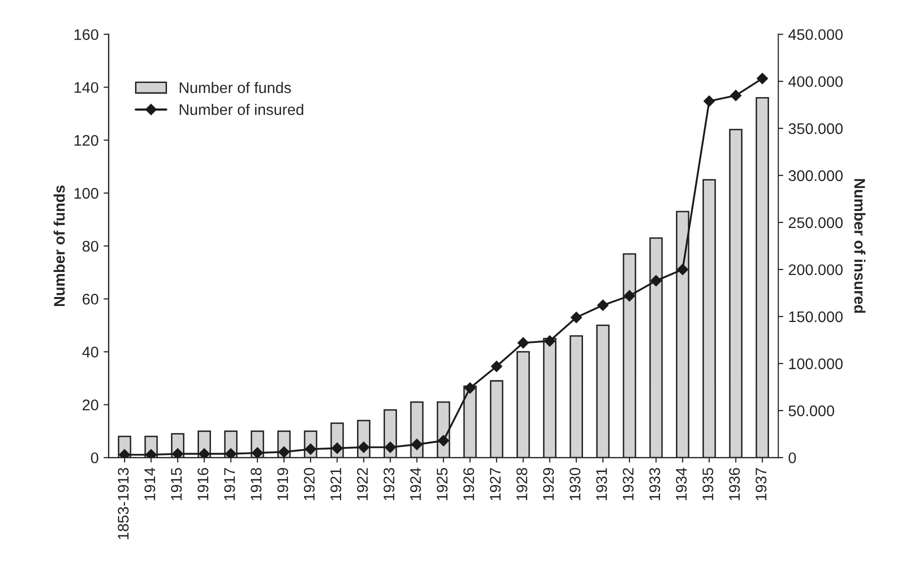  I want to click on x-tick-label: 1935, so click(708, 484).